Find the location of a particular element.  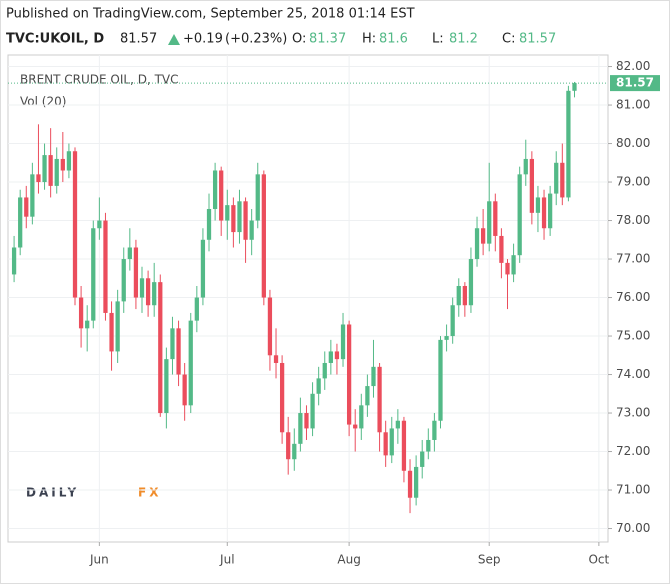

up-arrow is located at coordinates (174, 39).